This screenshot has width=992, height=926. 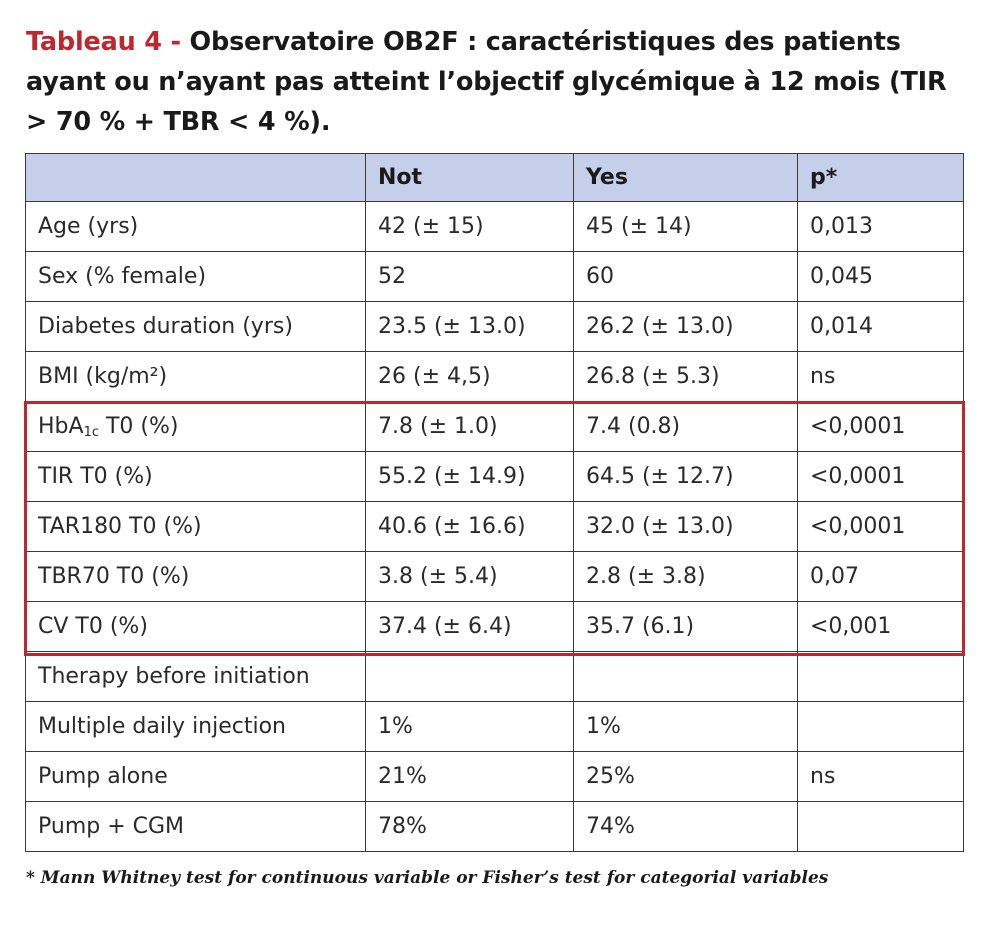 What do you see at coordinates (469, 226) in the screenshot?
I see `cell-not: 42 (± 15)` at bounding box center [469, 226].